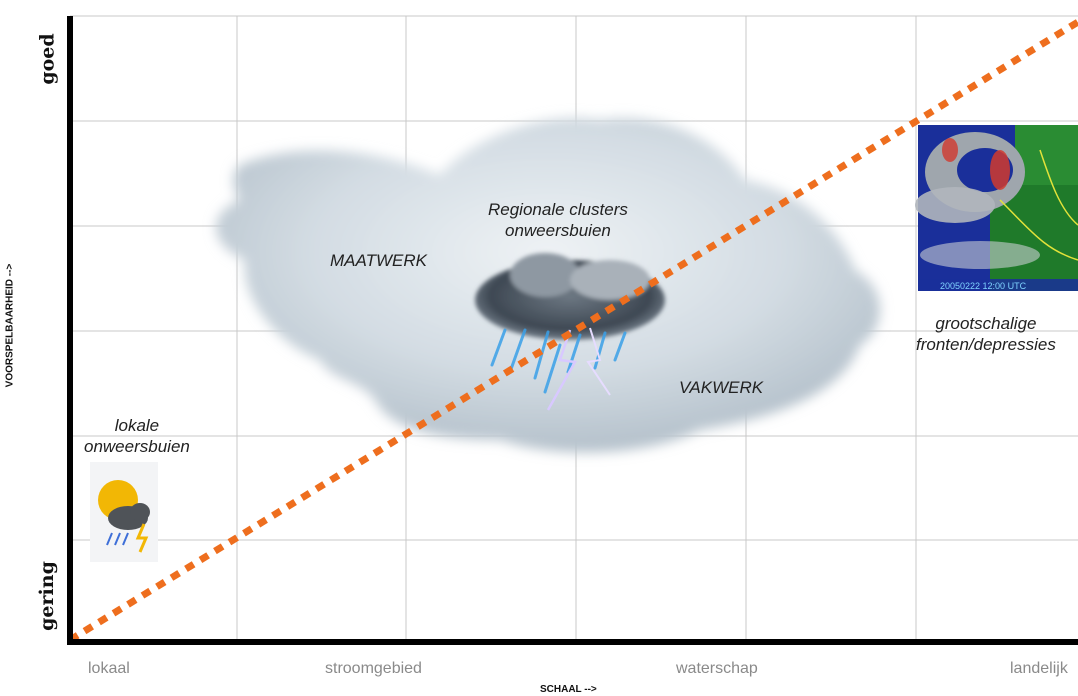 This screenshot has height=696, width=1078. Describe the element at coordinates (124, 512) in the screenshot. I see `sun-cloud-rain-icon` at that location.